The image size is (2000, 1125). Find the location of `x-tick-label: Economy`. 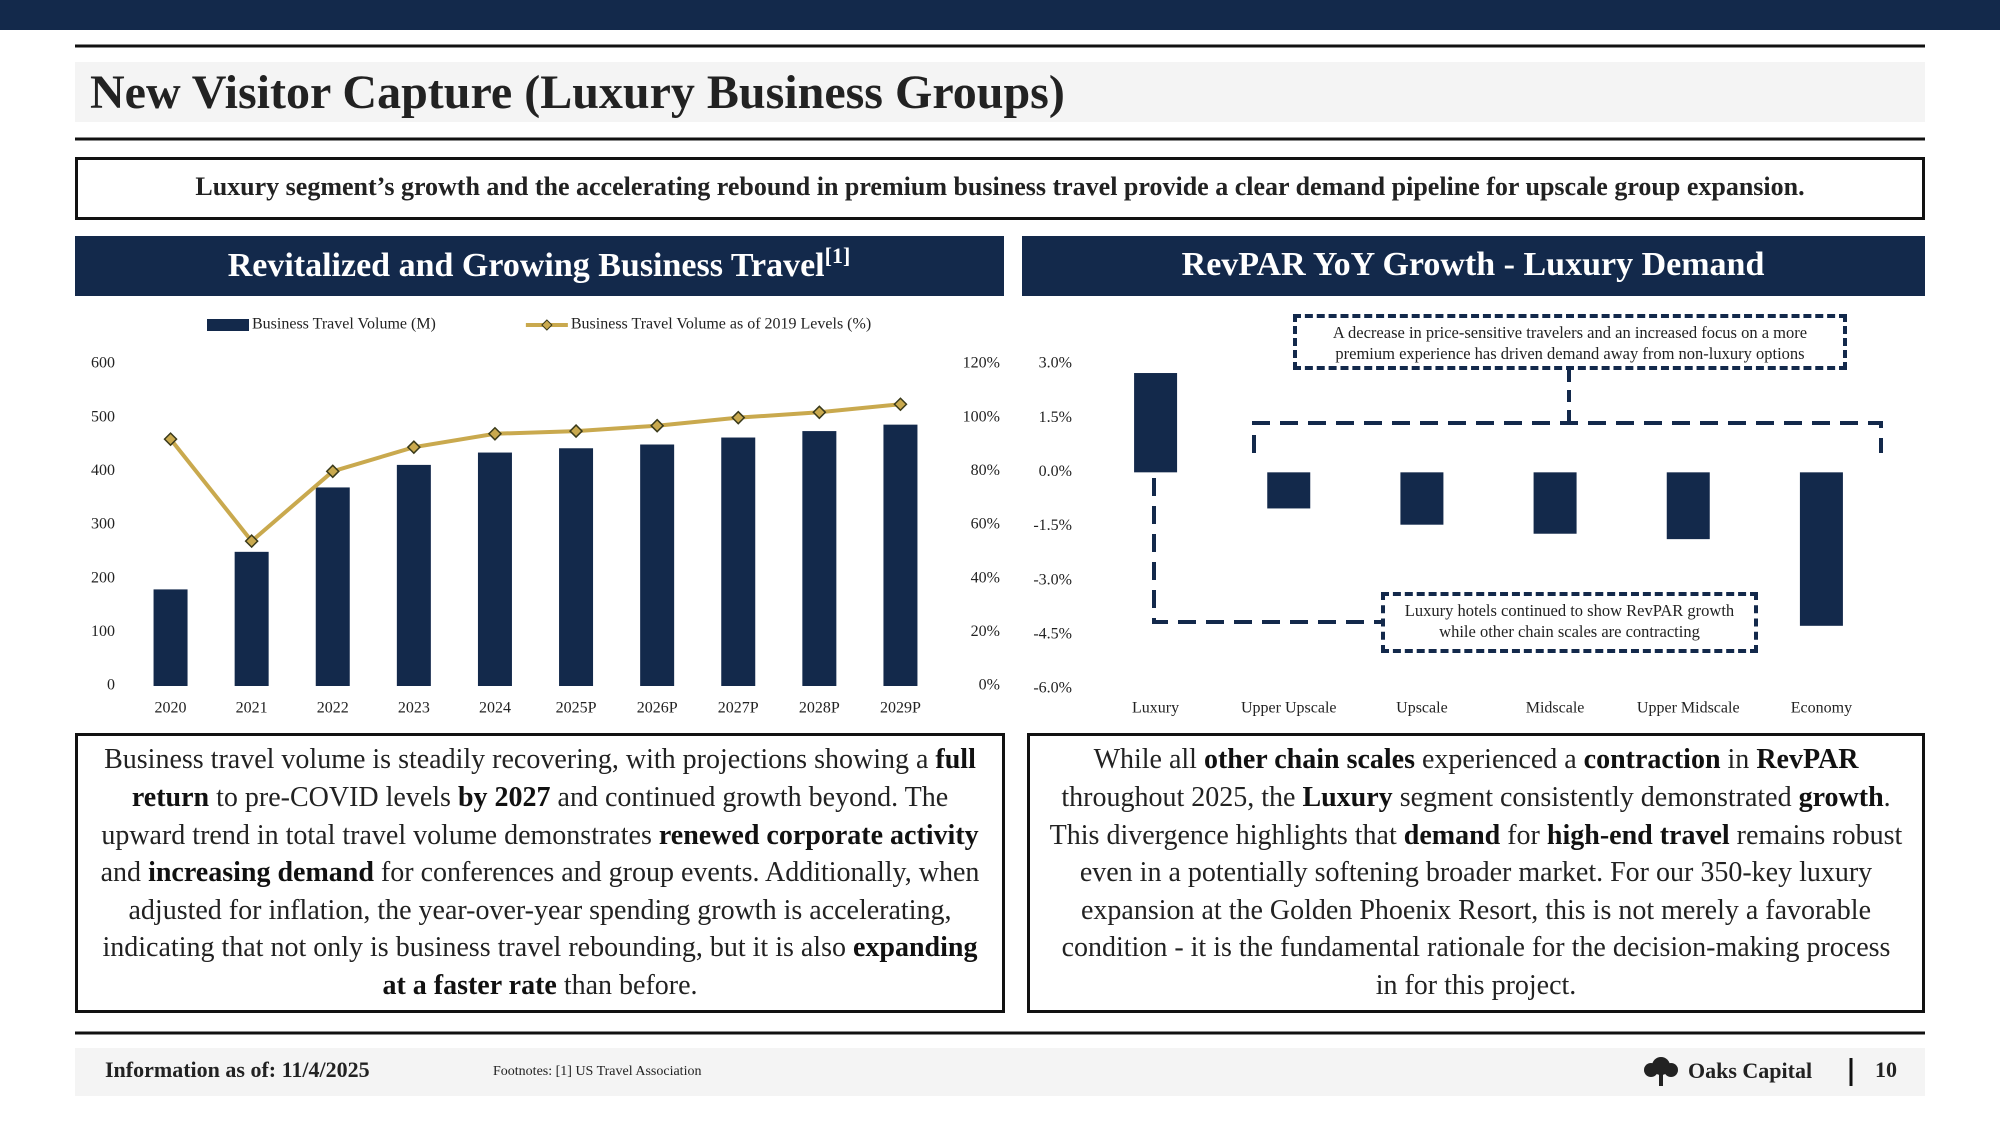

x-tick-label: Economy is located at coordinates (1821, 708).